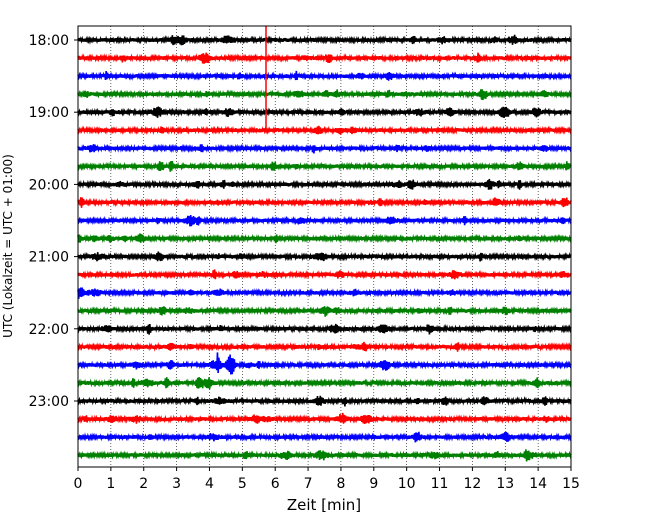 This screenshot has width=650, height=520. What do you see at coordinates (209, 484) in the screenshot?
I see `x-tick-label: 4` at bounding box center [209, 484].